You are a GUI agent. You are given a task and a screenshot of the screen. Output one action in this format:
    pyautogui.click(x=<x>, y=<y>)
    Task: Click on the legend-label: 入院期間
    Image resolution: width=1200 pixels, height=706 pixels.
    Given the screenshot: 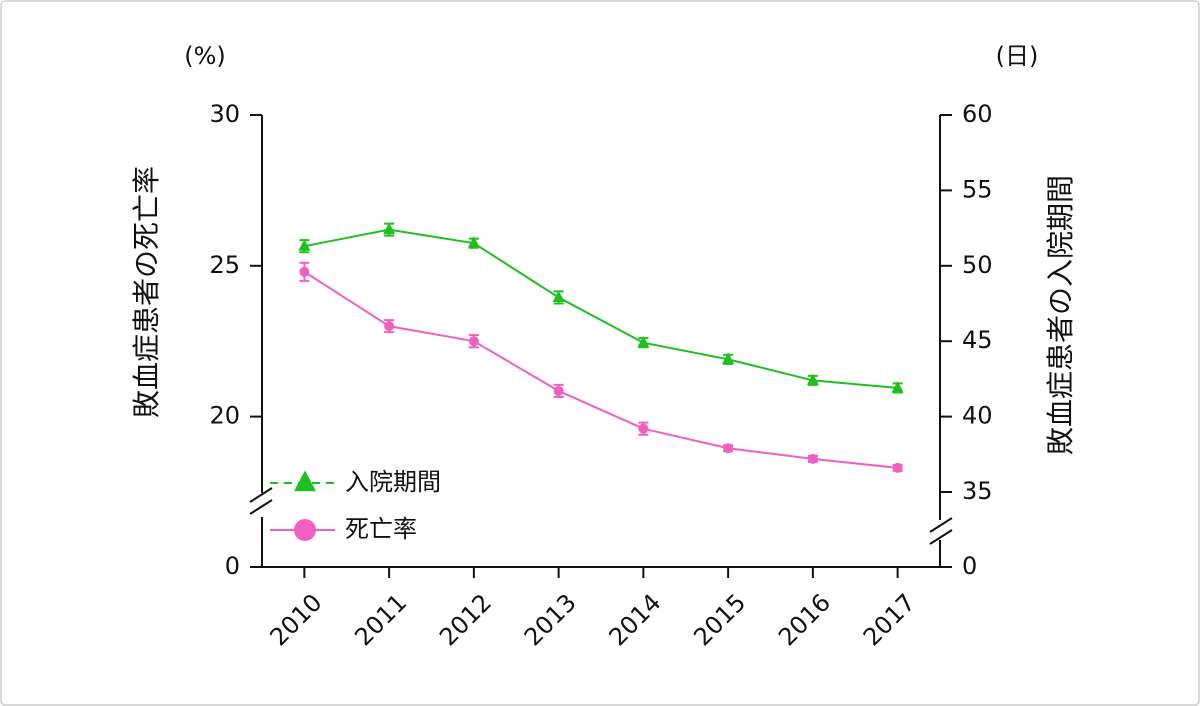 What is the action you would take?
    pyautogui.click(x=393, y=482)
    